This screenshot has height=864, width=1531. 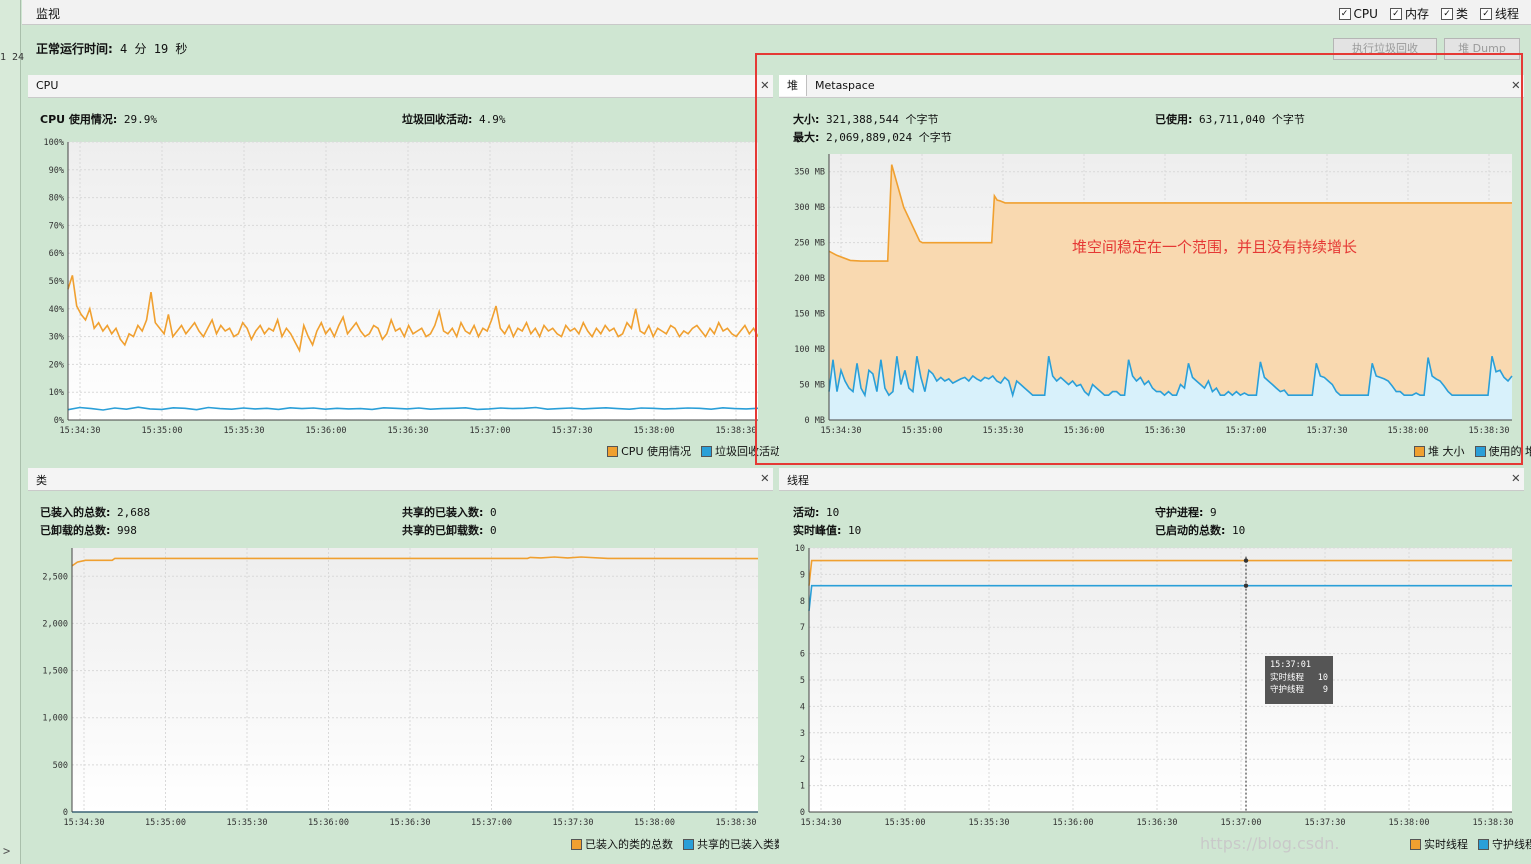 What do you see at coordinates (656, 451) in the screenshot?
I see `legend-label: CPU 使用情况` at bounding box center [656, 451].